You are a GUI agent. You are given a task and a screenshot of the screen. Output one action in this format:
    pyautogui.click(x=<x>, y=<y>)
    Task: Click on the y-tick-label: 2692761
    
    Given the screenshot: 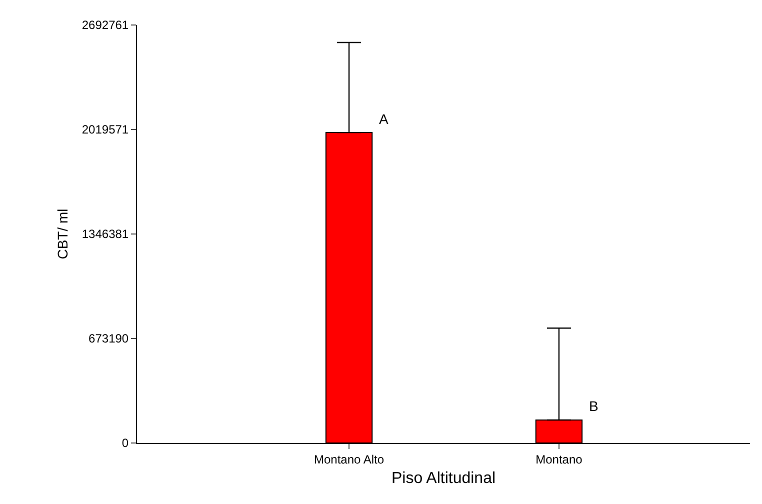 What is the action you would take?
    pyautogui.click(x=105, y=25)
    